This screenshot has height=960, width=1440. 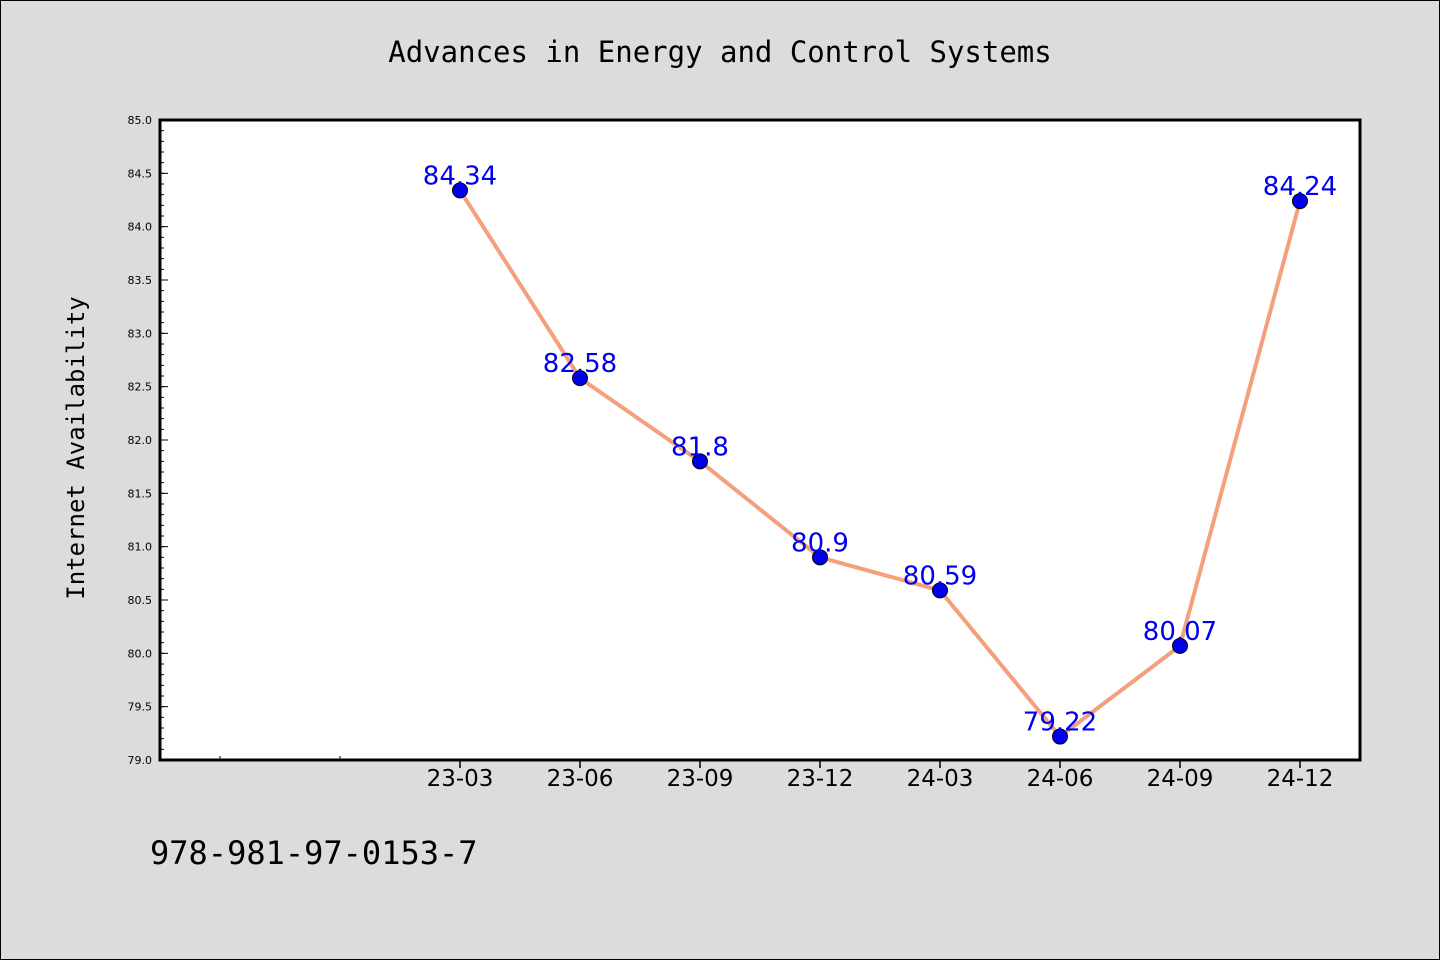 I want to click on x-tick-label: 24-03, so click(x=940, y=779).